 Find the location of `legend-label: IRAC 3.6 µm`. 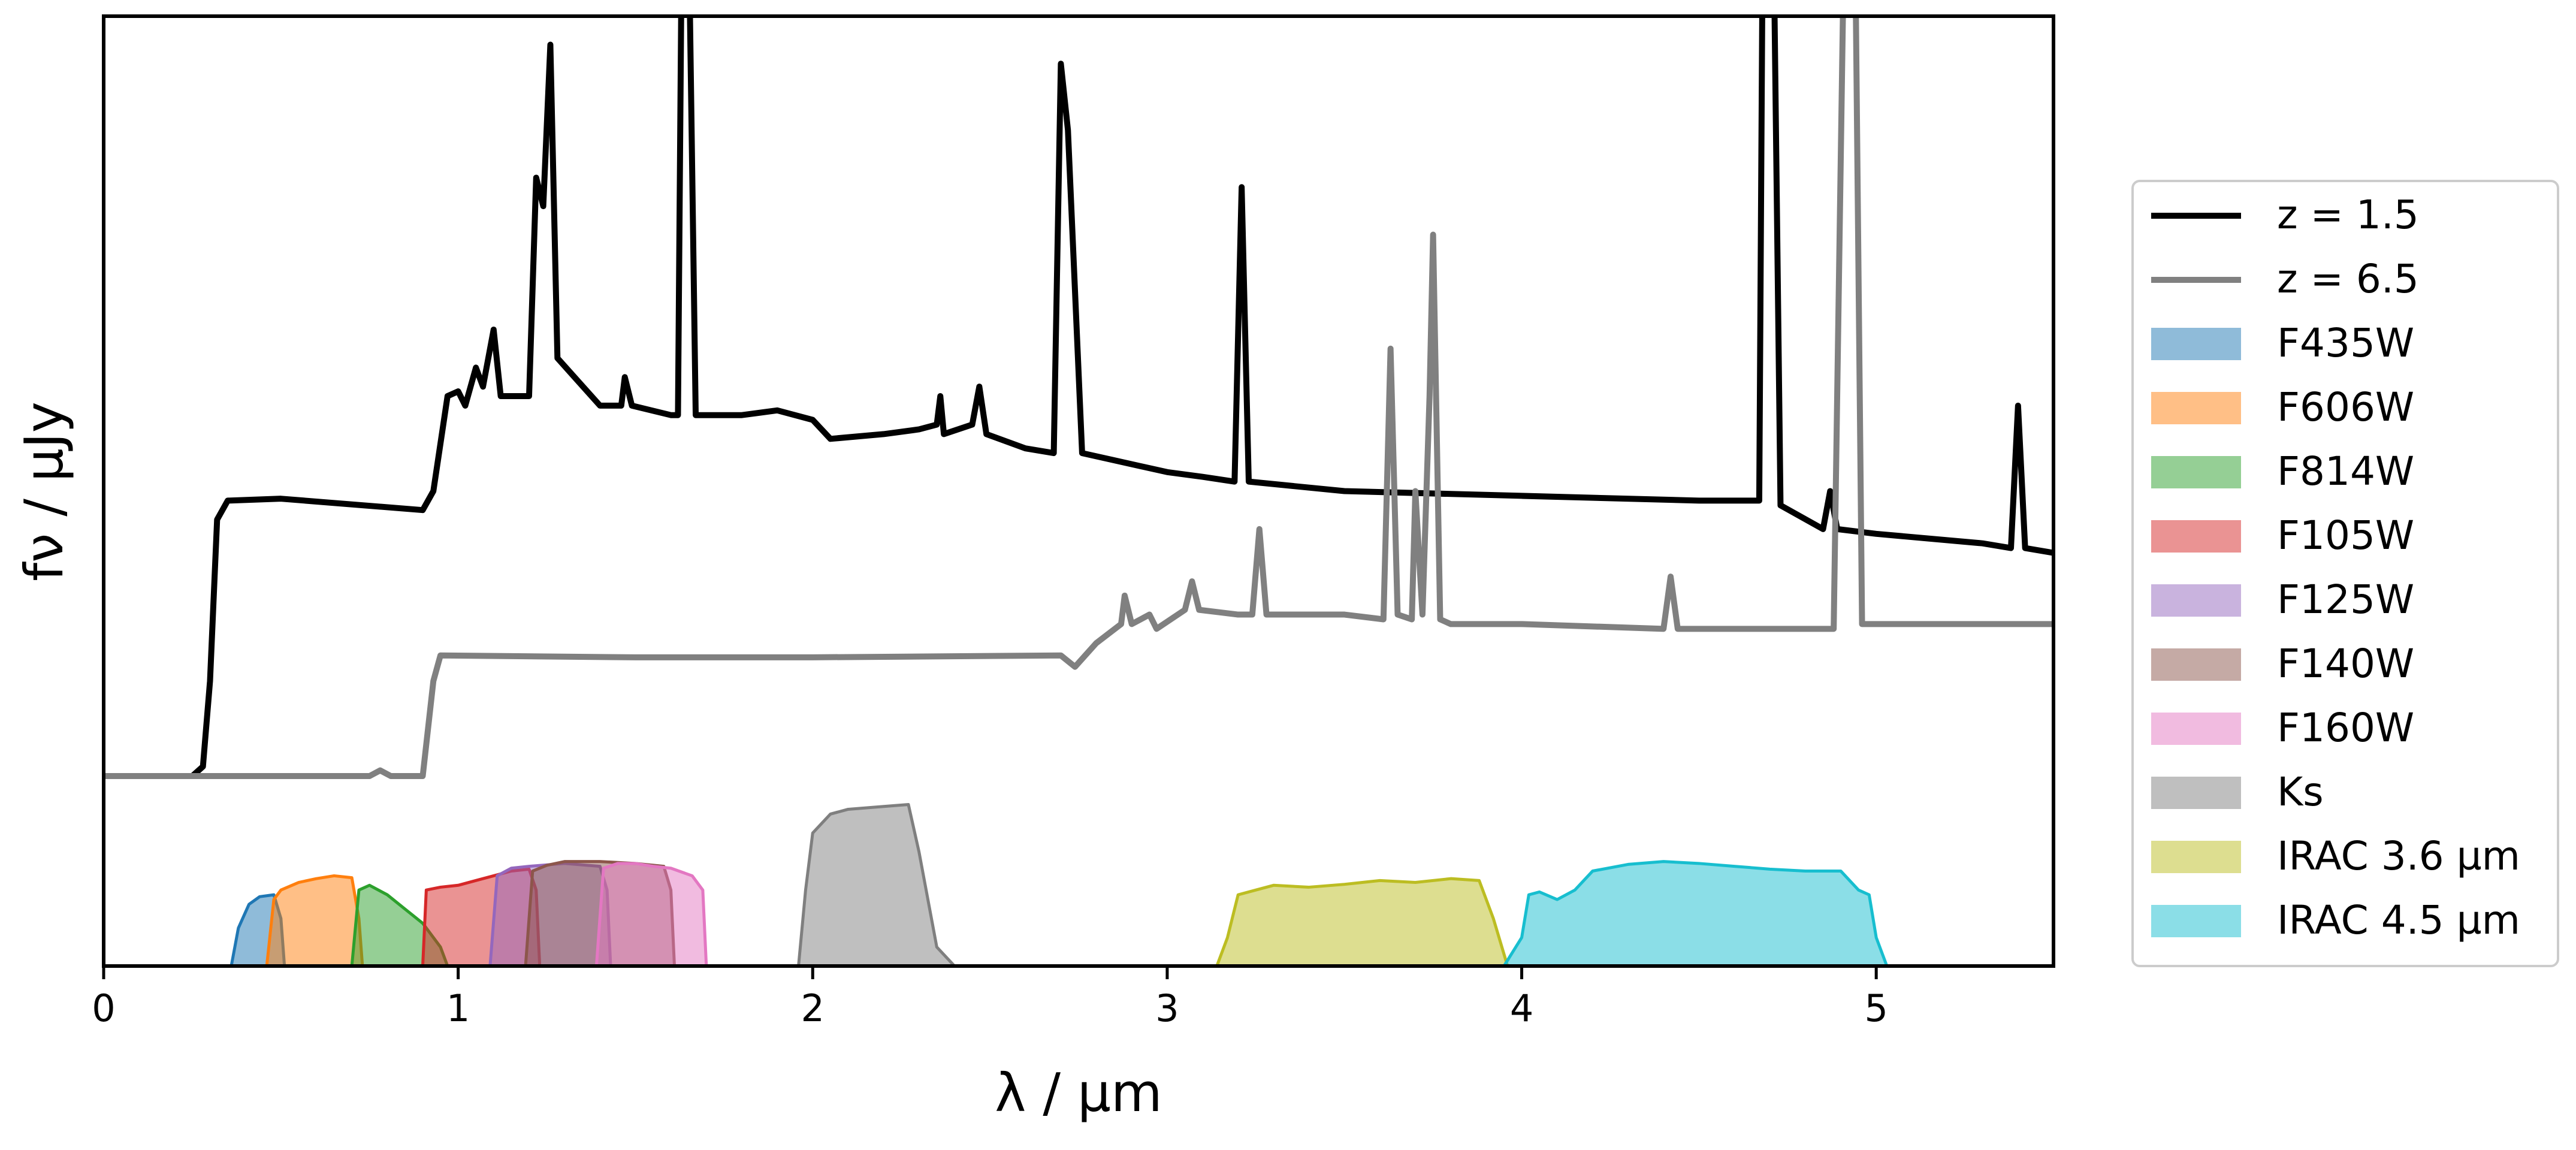

legend-label: IRAC 3.6 µm is located at coordinates (2399, 856).